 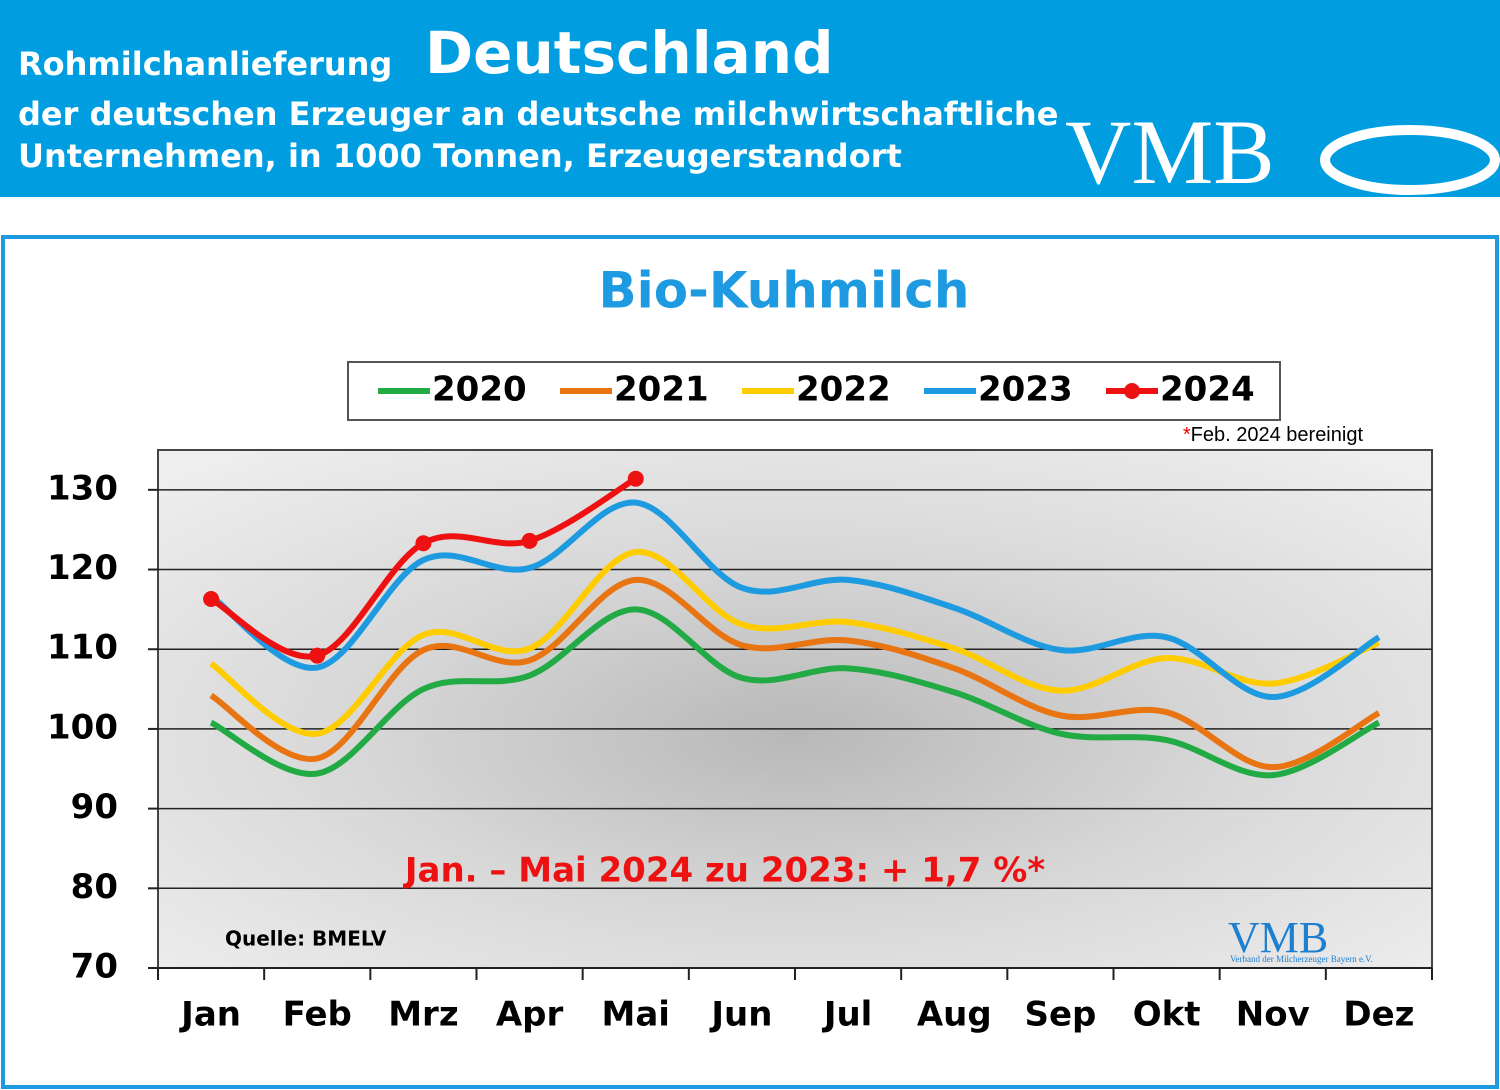 What do you see at coordinates (1170, 152) in the screenshot?
I see `header-logo: VMB` at bounding box center [1170, 152].